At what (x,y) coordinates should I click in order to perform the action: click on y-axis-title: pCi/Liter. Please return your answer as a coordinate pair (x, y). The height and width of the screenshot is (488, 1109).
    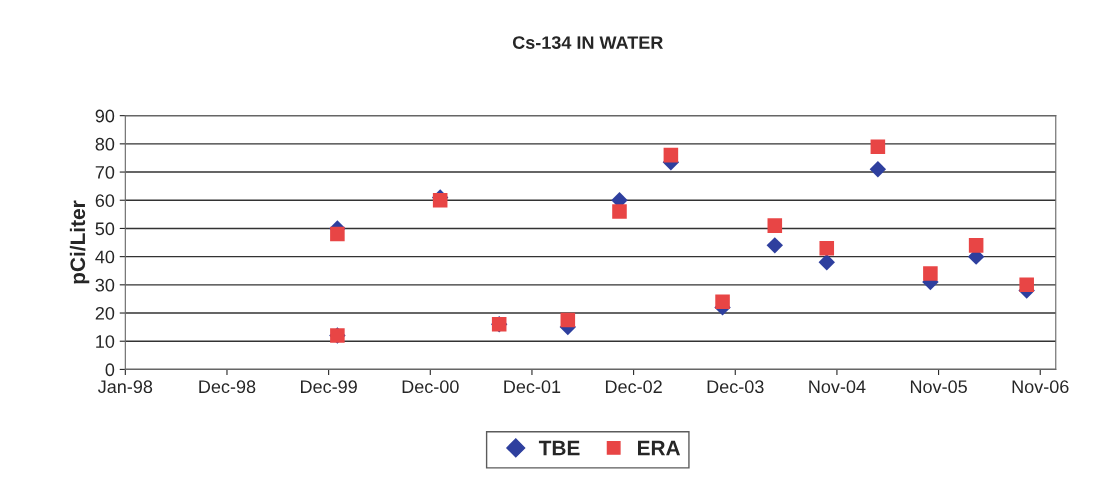
    Looking at the image, I should click on (79, 242).